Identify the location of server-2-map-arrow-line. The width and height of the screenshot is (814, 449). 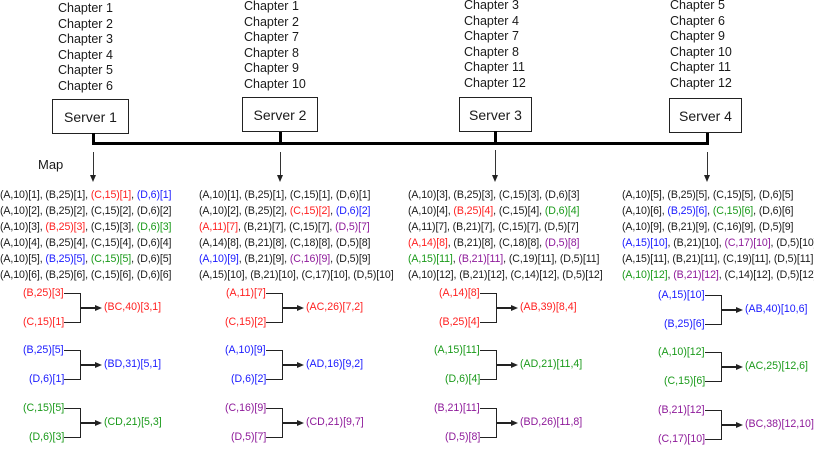
(280, 163).